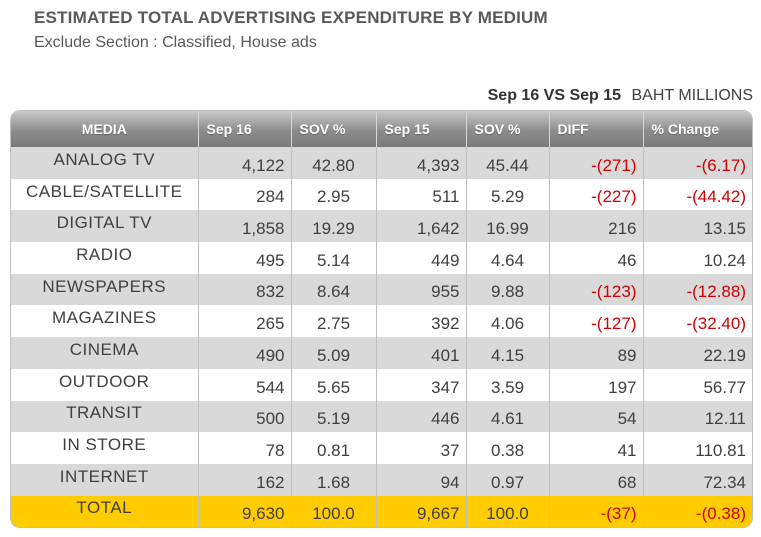 This screenshot has width=761, height=537. Describe the element at coordinates (245, 289) in the screenshot. I see `cell-sep16: 832` at that location.